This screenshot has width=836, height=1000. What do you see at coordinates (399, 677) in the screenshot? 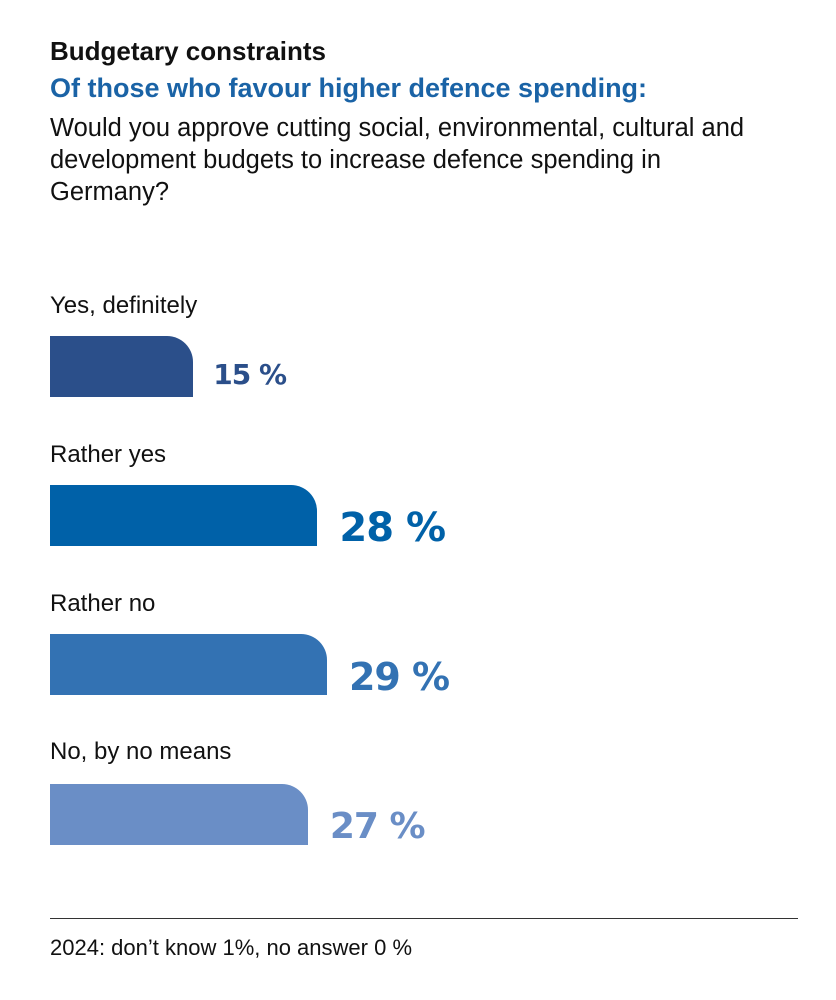
I see `value-label: 29 %` at bounding box center [399, 677].